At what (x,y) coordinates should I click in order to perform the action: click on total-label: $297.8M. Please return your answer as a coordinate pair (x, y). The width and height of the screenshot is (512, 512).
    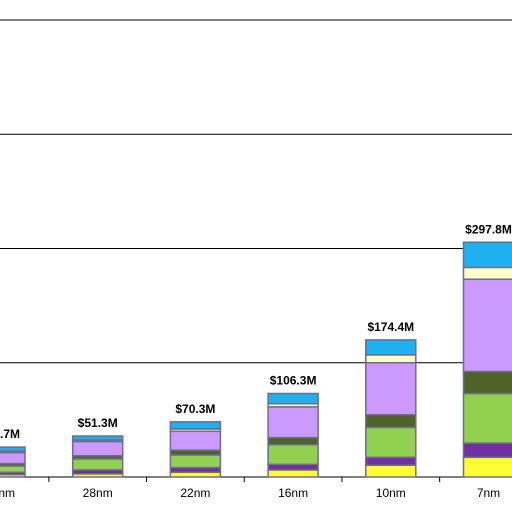
    Looking at the image, I should click on (488, 229).